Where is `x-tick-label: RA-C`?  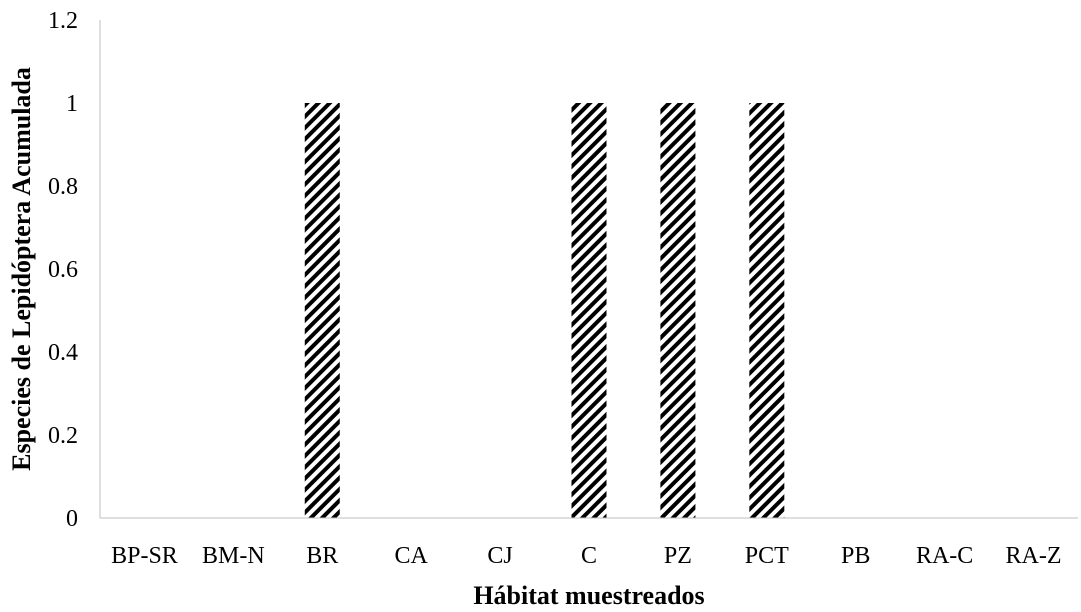
x-tick-label: RA-C is located at coordinates (944, 556).